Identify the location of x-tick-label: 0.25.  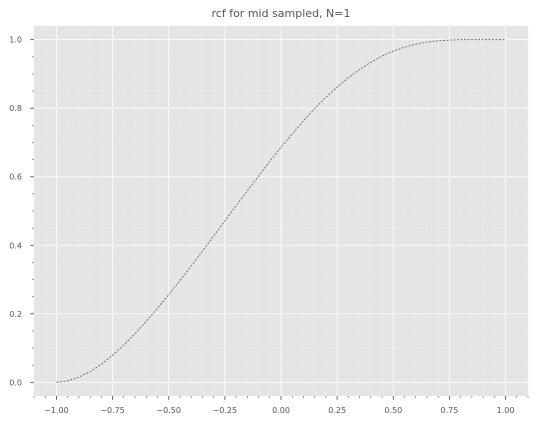
(337, 410).